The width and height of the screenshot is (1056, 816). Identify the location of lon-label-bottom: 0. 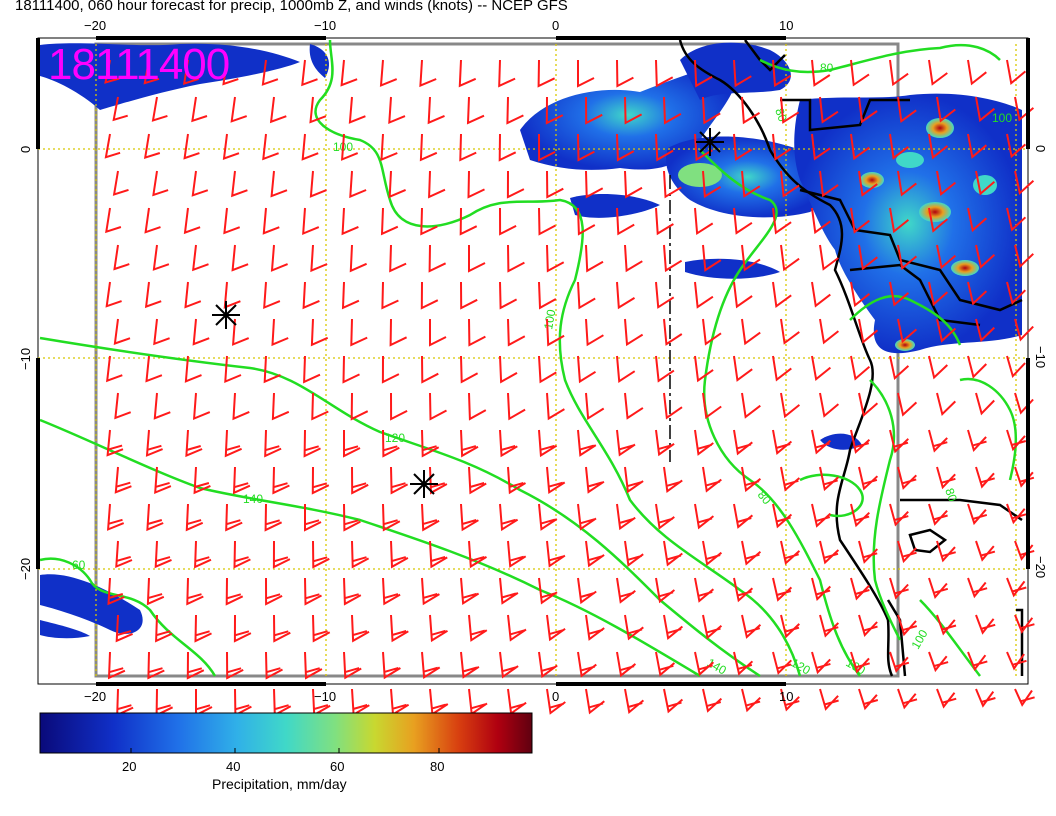
(555, 696).